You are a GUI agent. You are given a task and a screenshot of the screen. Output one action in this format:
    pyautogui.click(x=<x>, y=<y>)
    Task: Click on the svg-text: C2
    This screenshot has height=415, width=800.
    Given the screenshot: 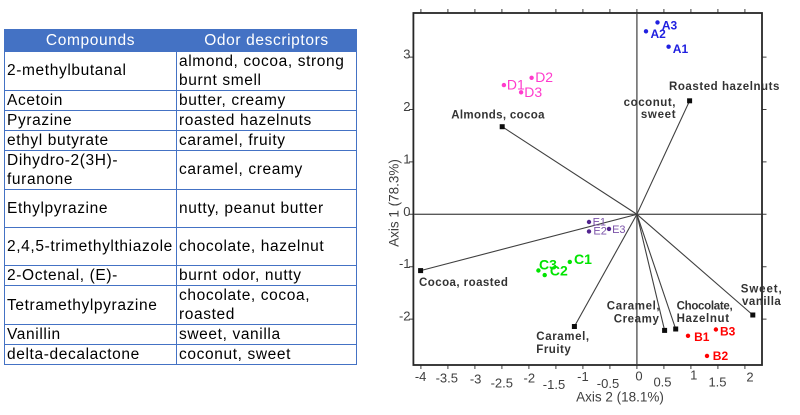 What is the action you would take?
    pyautogui.click(x=559, y=271)
    